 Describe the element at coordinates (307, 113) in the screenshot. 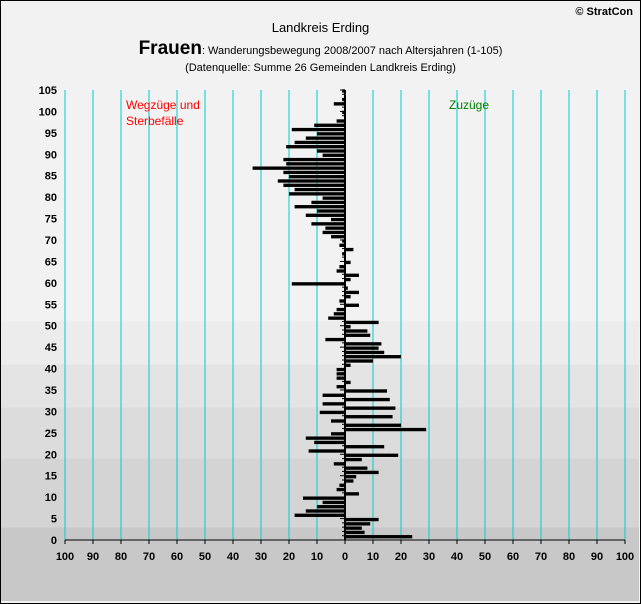

I see `annotations: Wegzüge und Sterbefälle Zuzüge` at that location.